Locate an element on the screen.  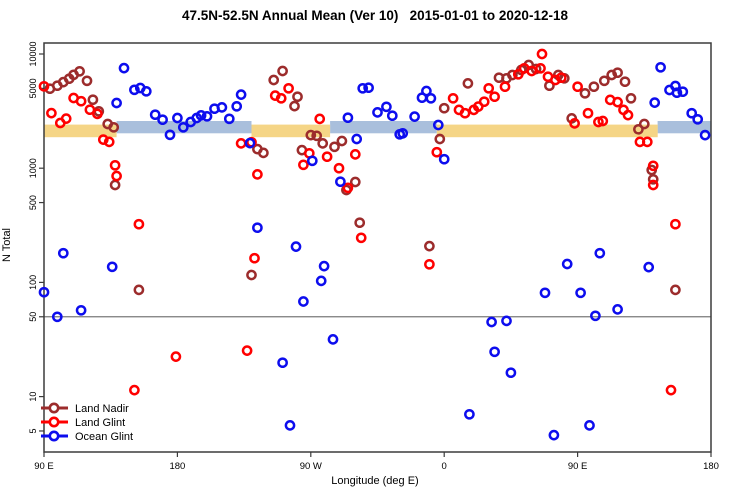
y-tick-label: 50 is located at coordinates (33, 317).